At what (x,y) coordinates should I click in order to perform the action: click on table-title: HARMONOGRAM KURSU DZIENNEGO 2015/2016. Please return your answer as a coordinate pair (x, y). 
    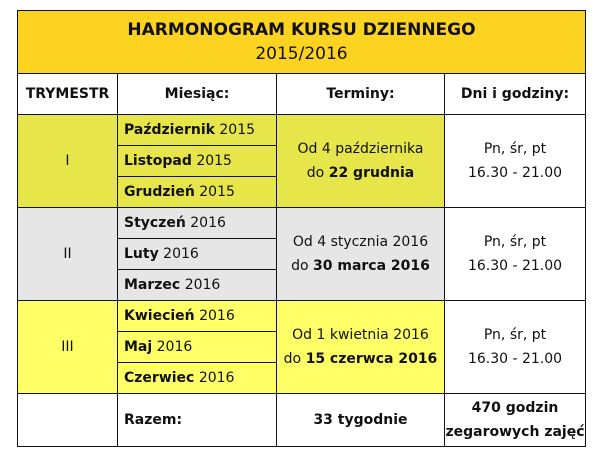
    Looking at the image, I should click on (301, 42).